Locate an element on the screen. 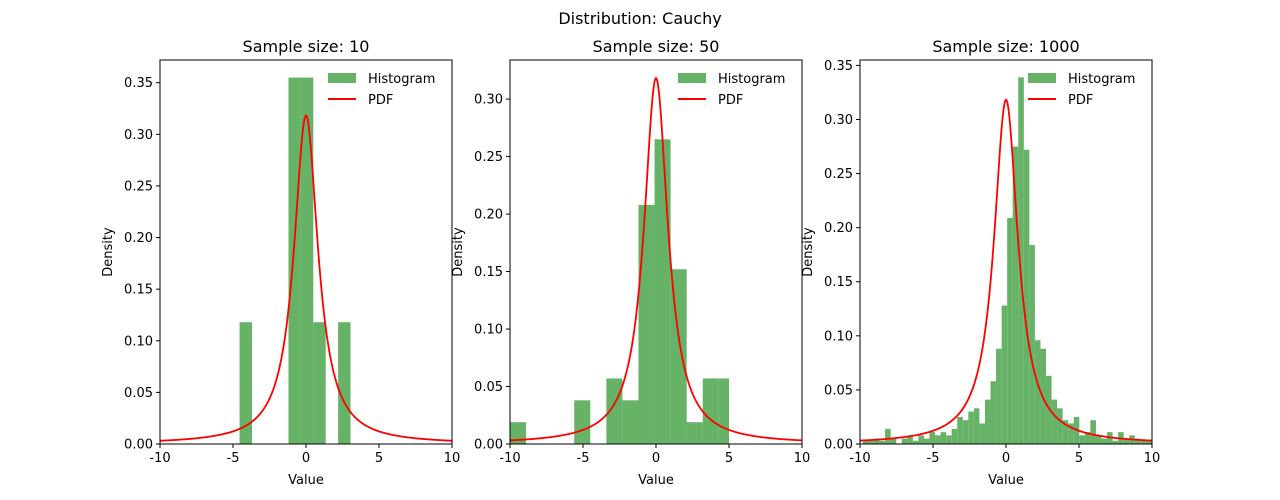 This screenshot has width=1280, height=500. subplot-title: Sample size: 1000 is located at coordinates (1005, 46).